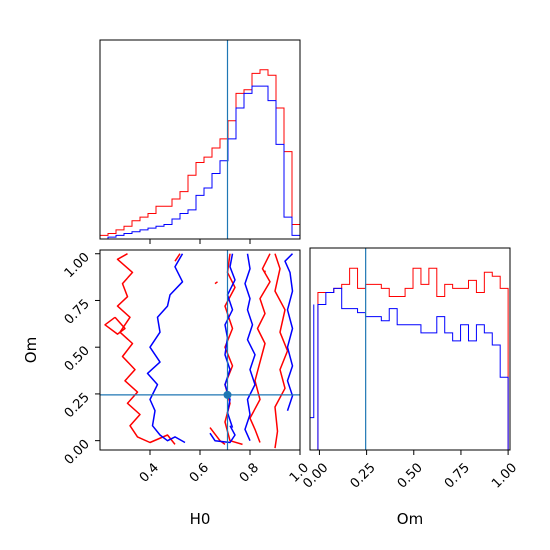 Image resolution: width=550 pixels, height=550 pixels. What do you see at coordinates (77, 265) in the screenshot?
I see `joint-y-tick-label-4: 1.00` at bounding box center [77, 265].